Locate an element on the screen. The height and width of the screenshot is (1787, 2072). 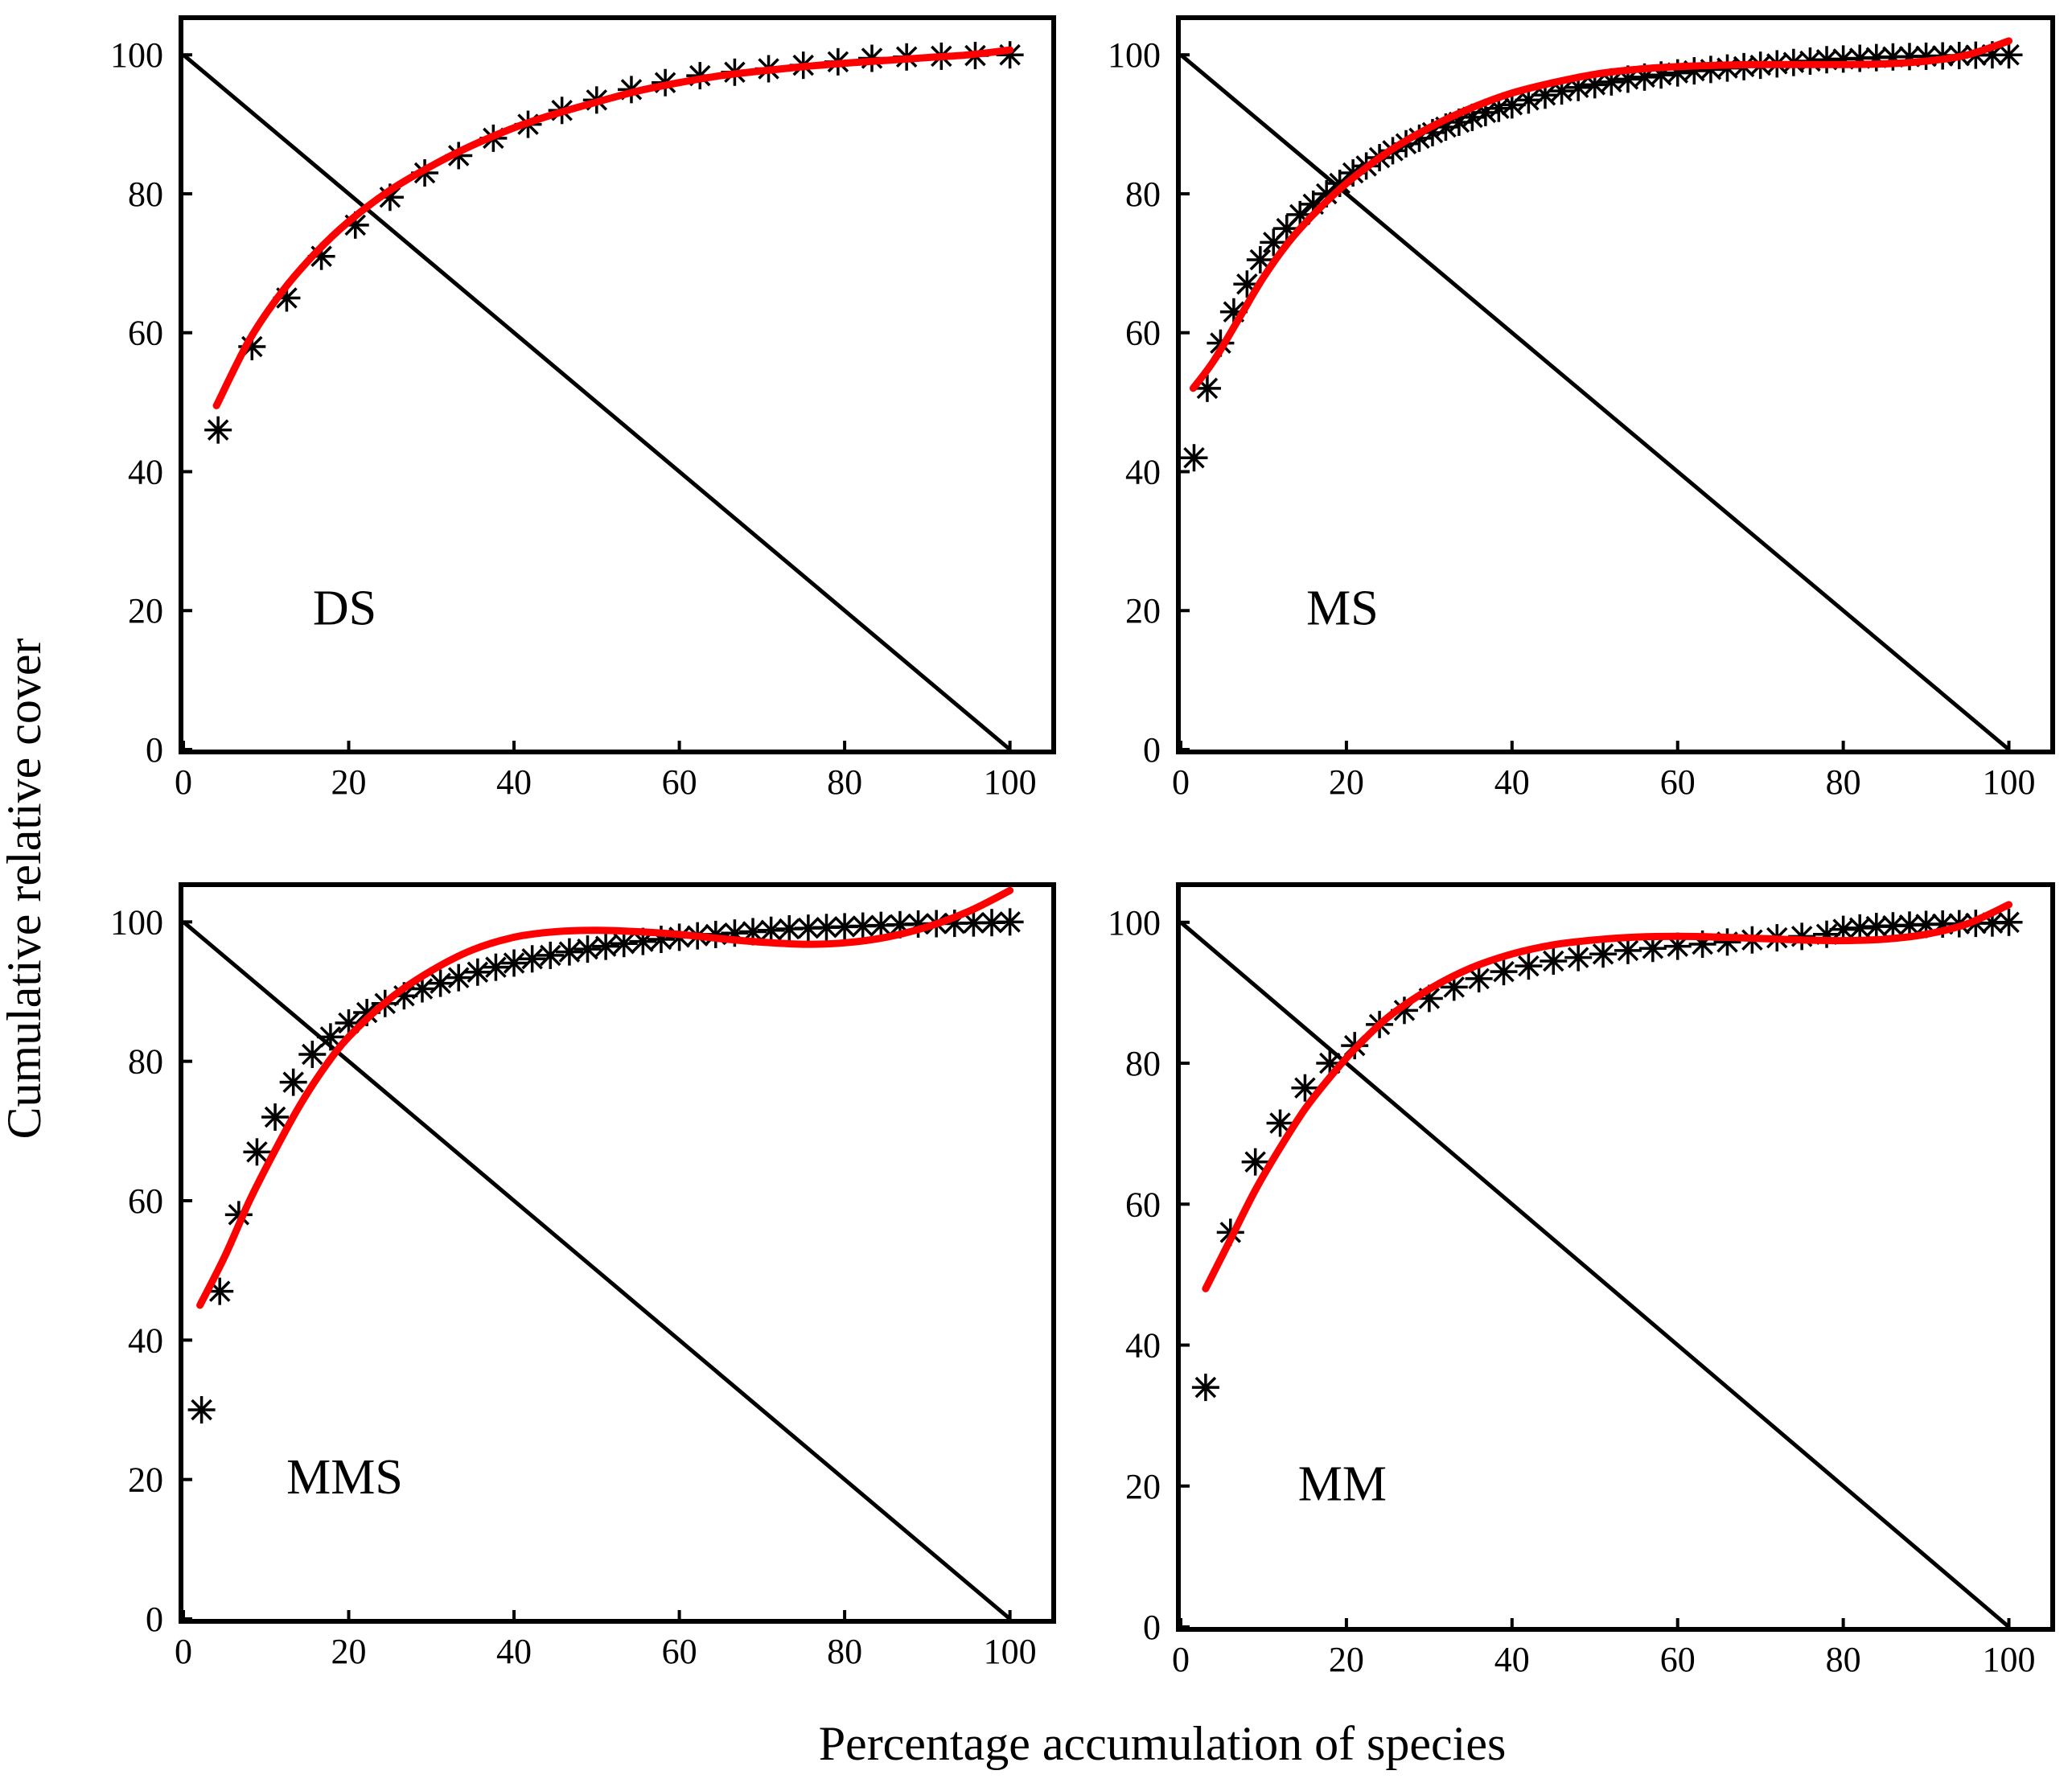
y-axis-title: Cumulative relative cover is located at coordinates (25, 888).